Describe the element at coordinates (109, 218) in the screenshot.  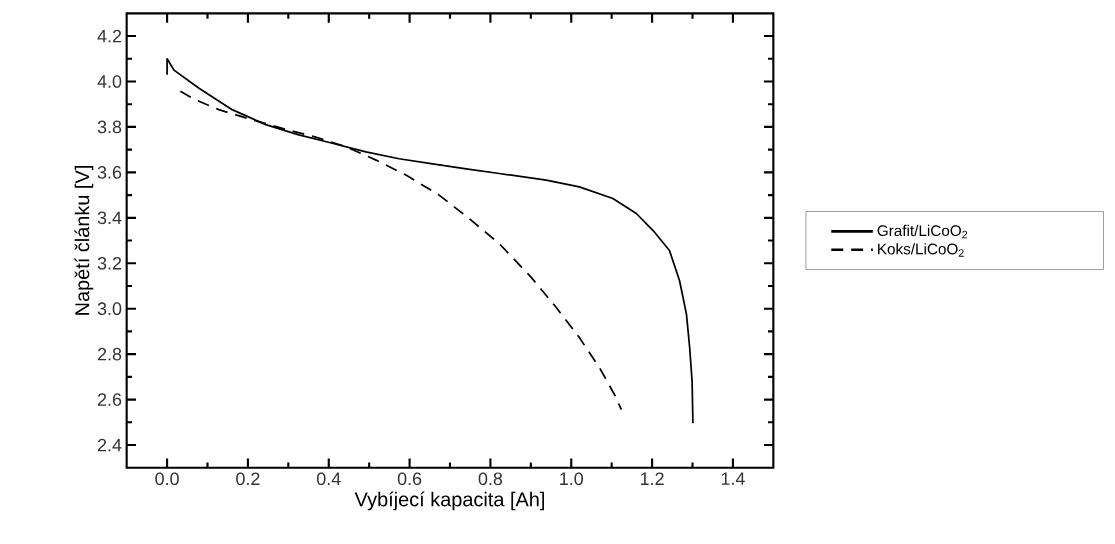
I see `y-tick-label: 3.4` at that location.